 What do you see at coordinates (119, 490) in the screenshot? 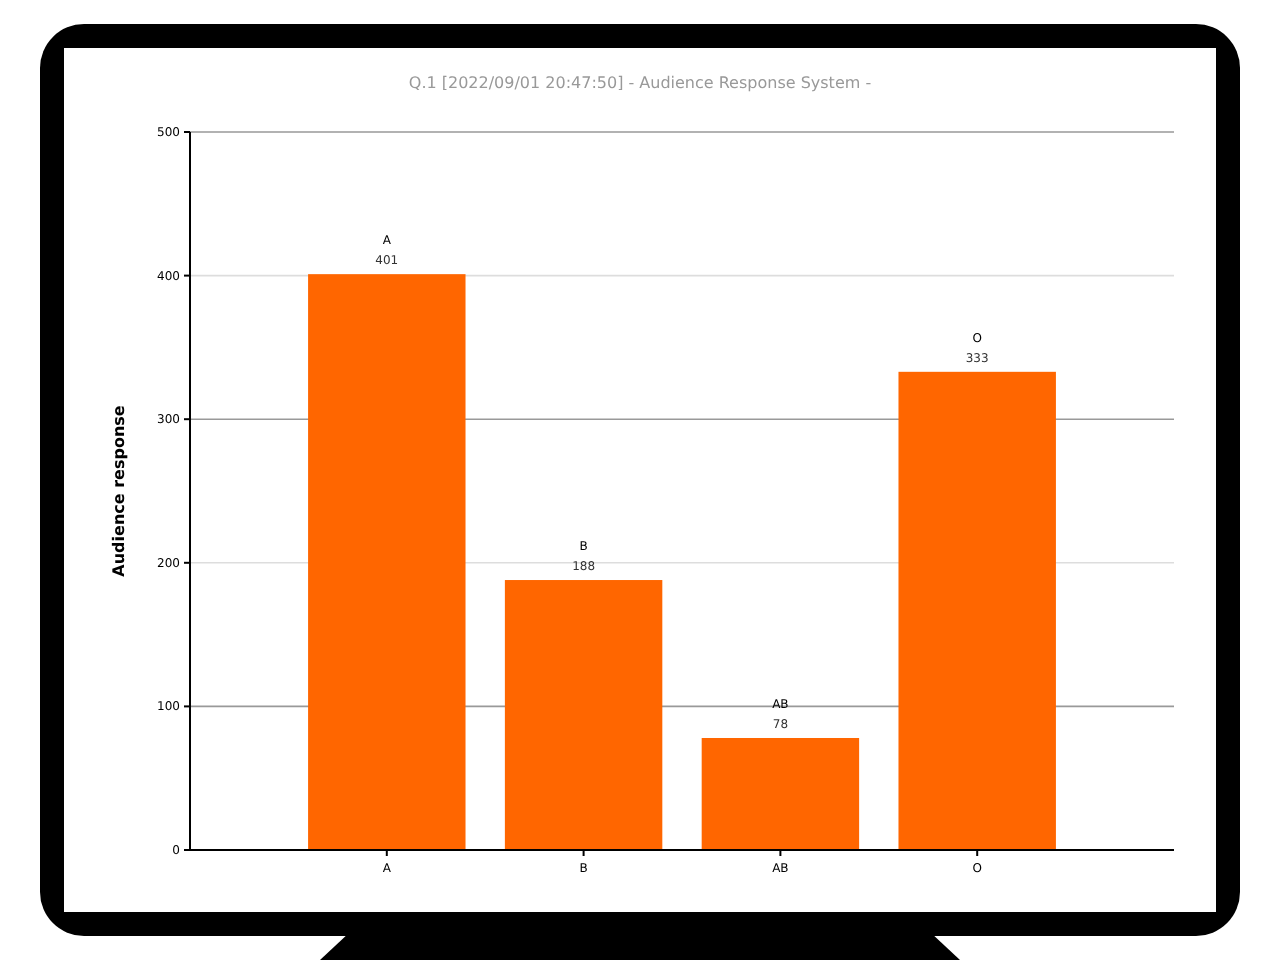
I see `y-axis-title: Audience response` at bounding box center [119, 490].